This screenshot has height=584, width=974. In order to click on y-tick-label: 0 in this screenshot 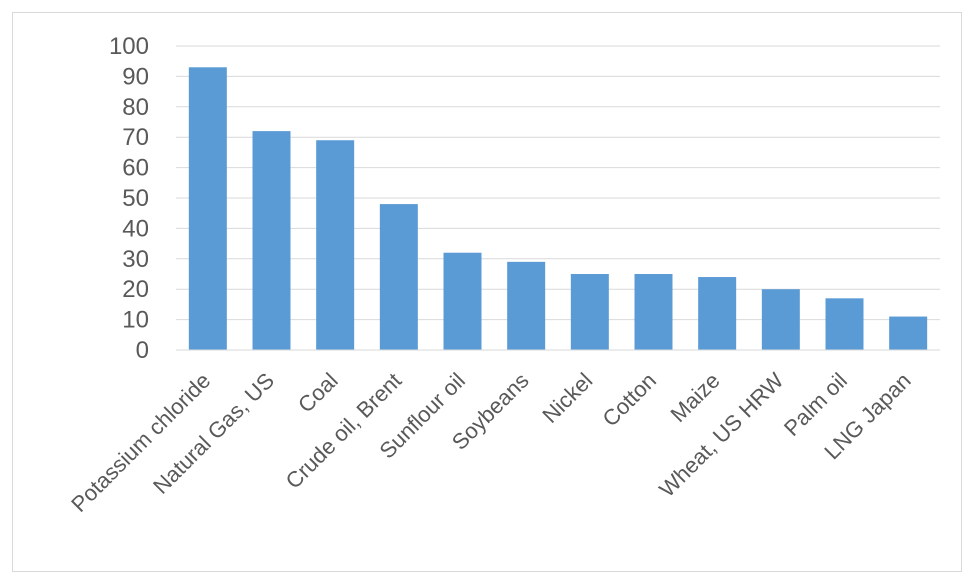, I will do `click(142, 350)`.